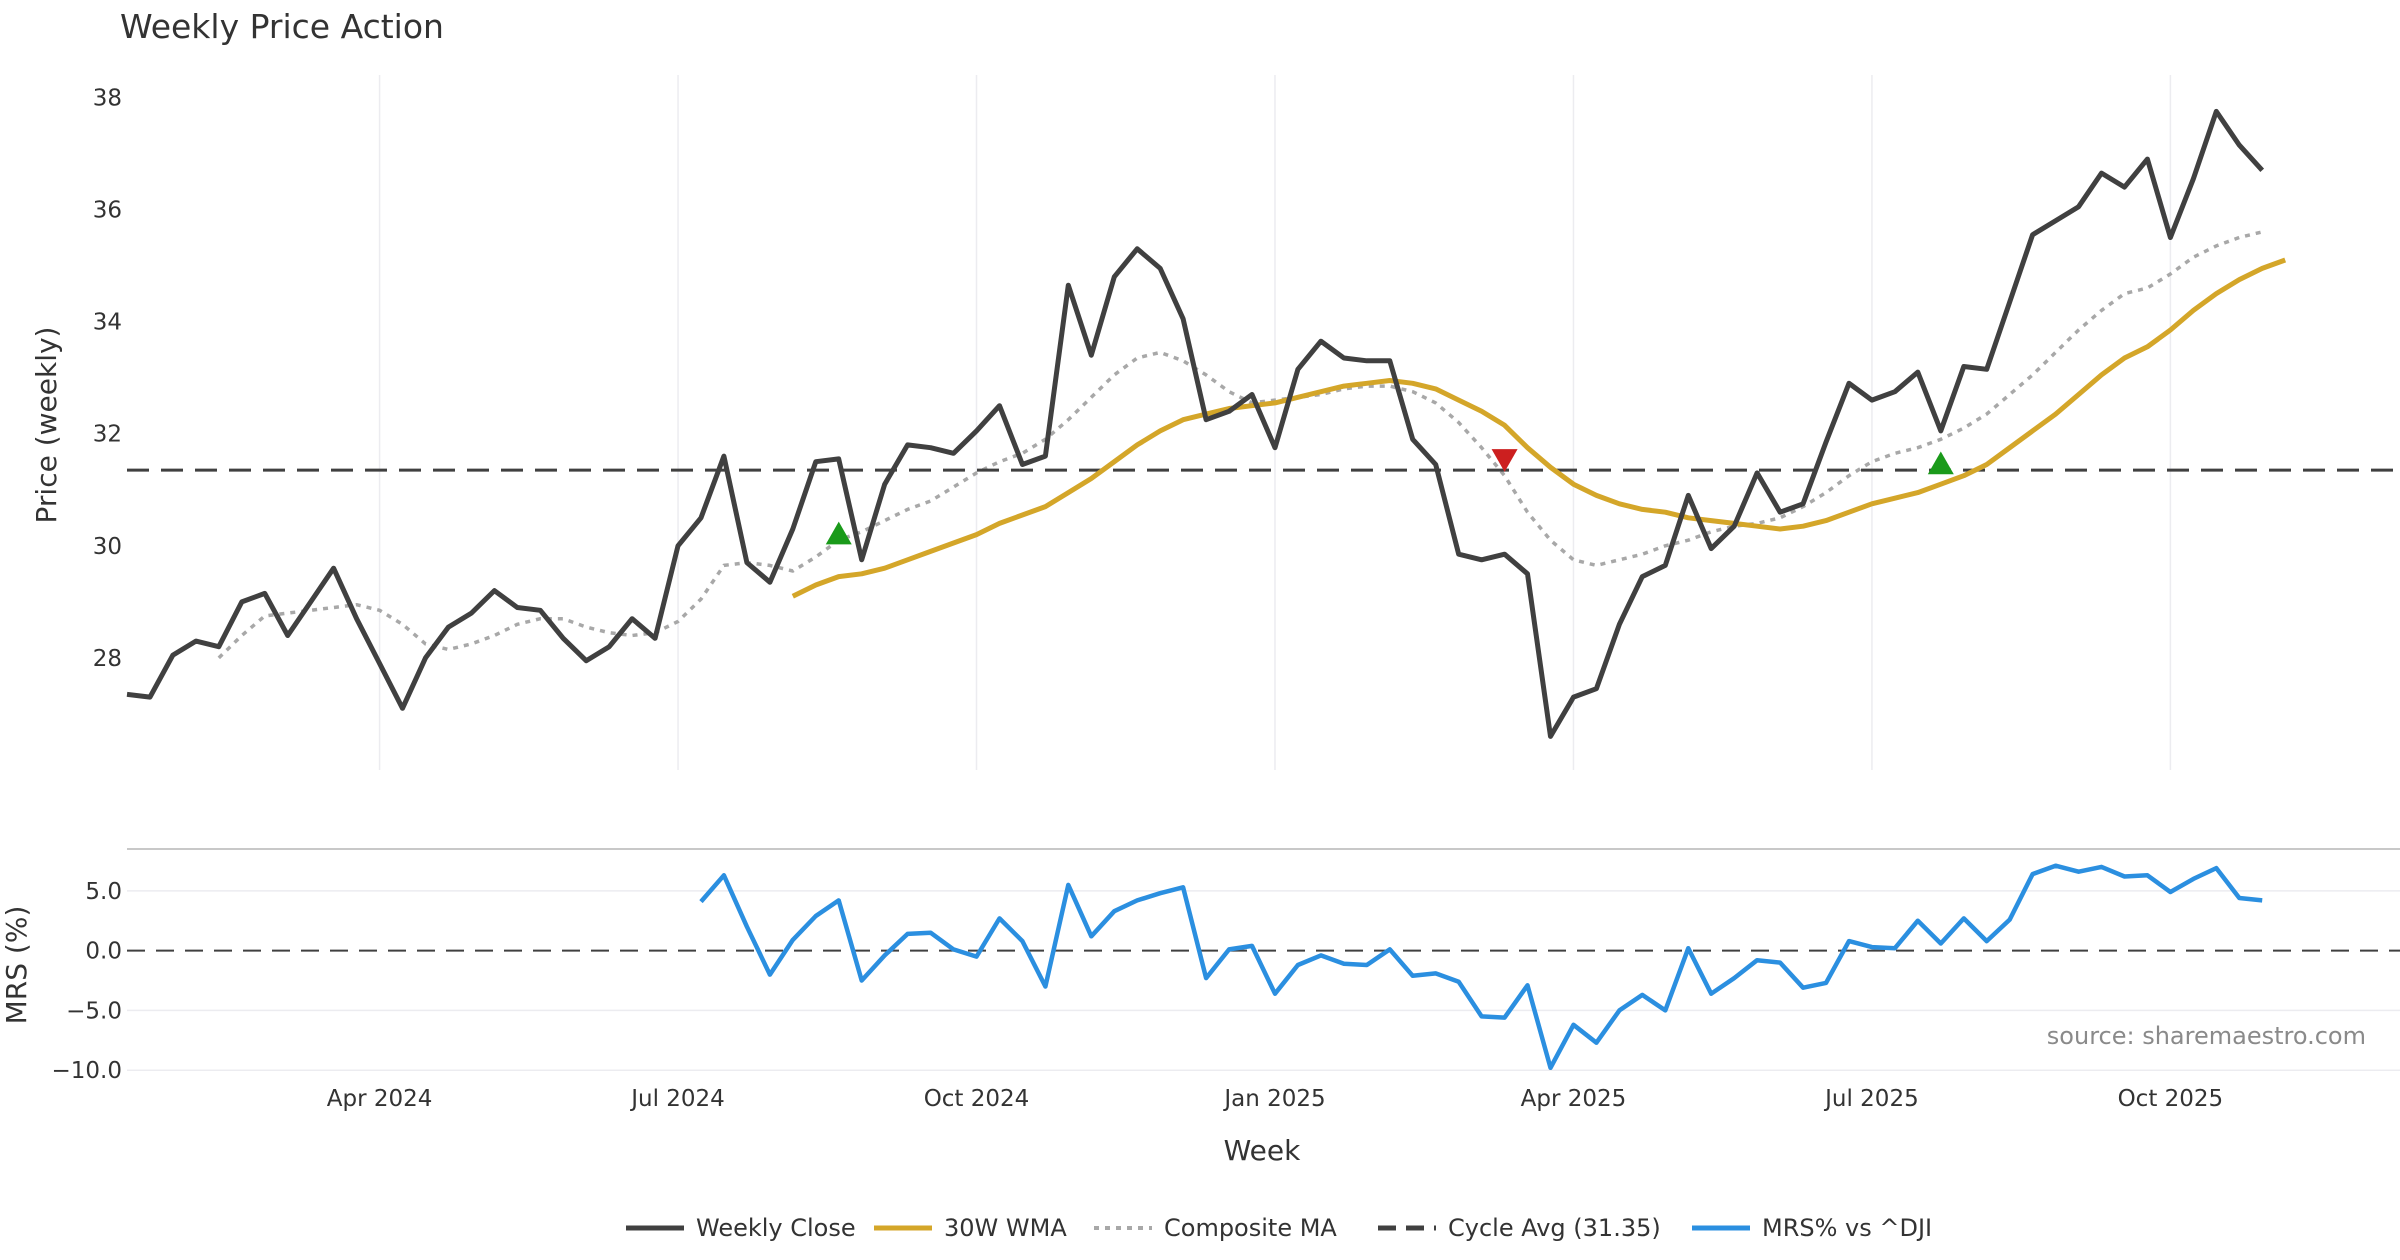  I want to click on legend-label: Weekly Close, so click(776, 1228).